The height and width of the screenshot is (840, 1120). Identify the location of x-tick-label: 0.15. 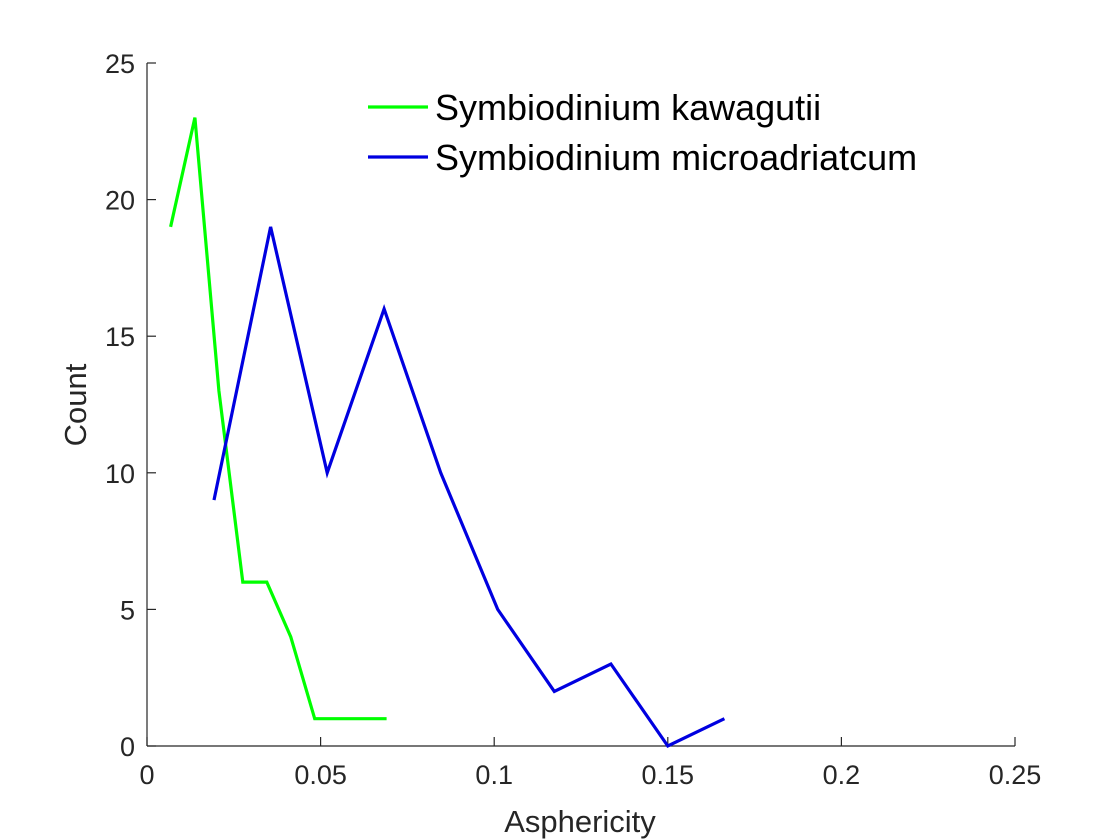
(668, 775).